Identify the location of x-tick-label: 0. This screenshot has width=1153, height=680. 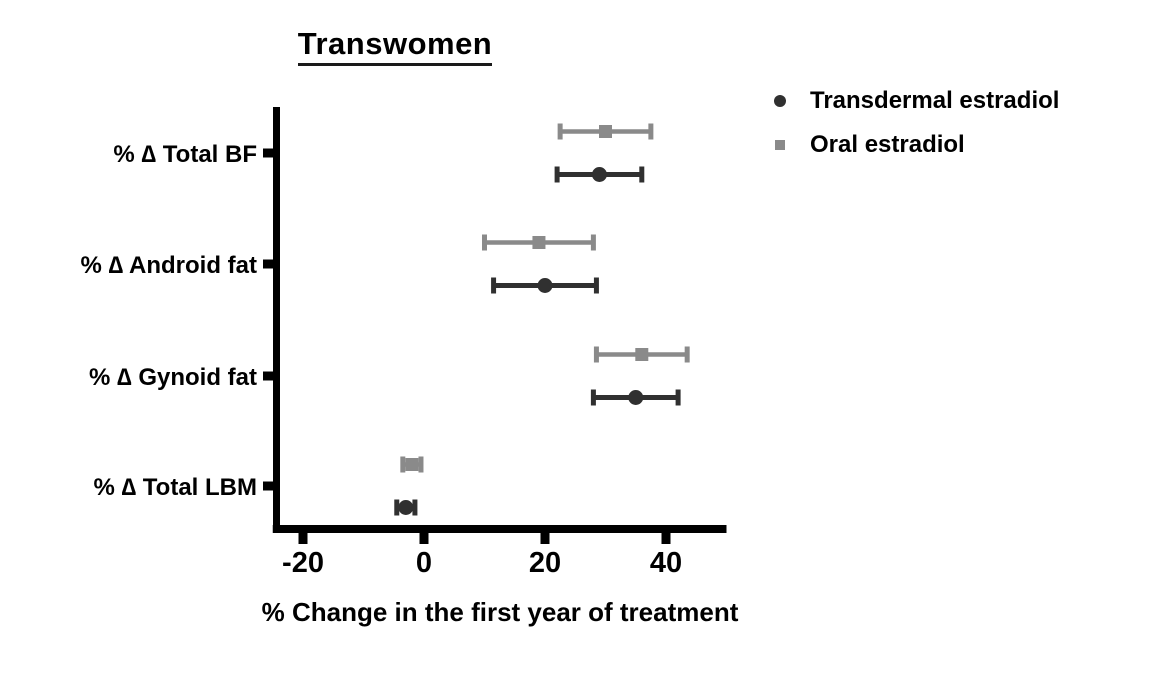
(424, 563).